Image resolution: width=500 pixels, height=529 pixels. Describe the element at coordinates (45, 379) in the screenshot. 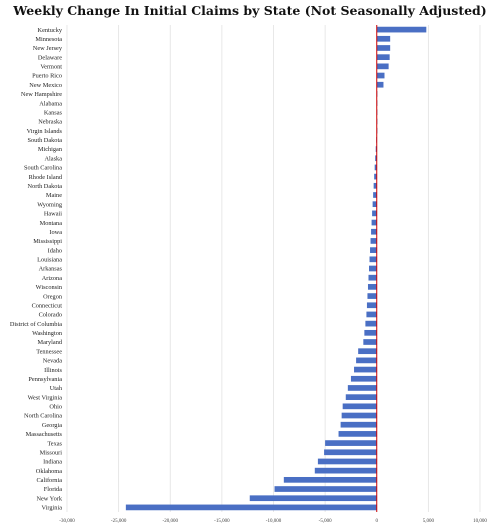

I see `category-label: Pennsylvania` at that location.